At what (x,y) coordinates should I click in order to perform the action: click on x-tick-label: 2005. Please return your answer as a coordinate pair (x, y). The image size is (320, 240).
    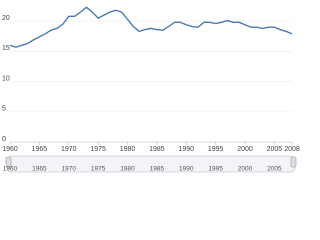
    Looking at the image, I should click on (275, 149).